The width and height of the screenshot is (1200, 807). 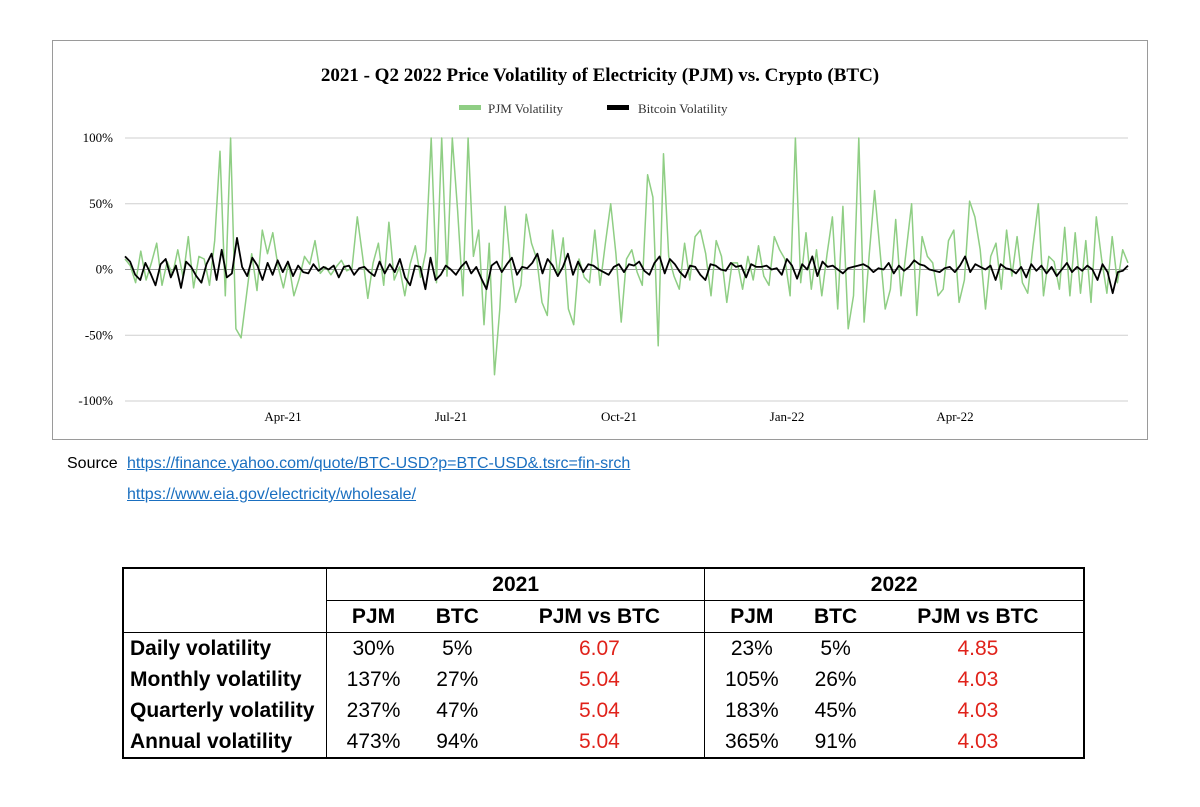 What do you see at coordinates (618, 107) in the screenshot?
I see `legend-swatch-btc` at bounding box center [618, 107].